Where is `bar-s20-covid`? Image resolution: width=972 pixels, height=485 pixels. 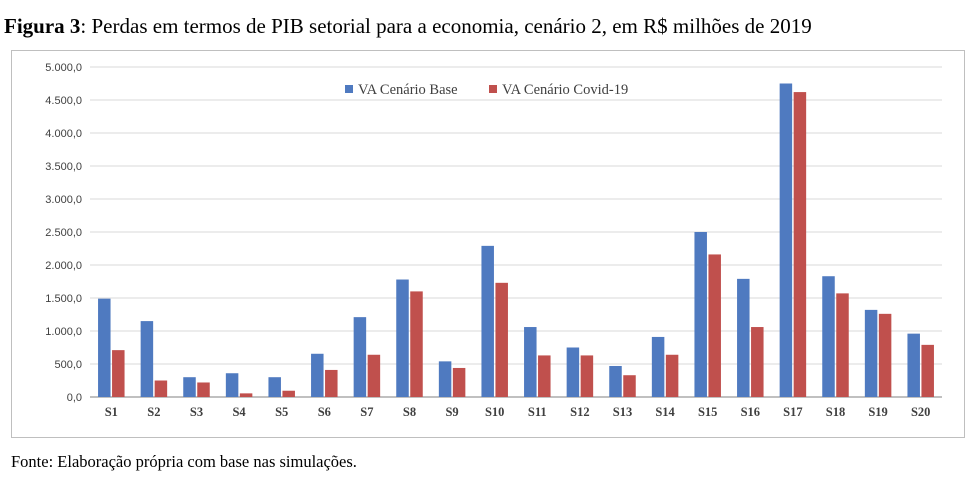 bar-s20-covid is located at coordinates (927, 370).